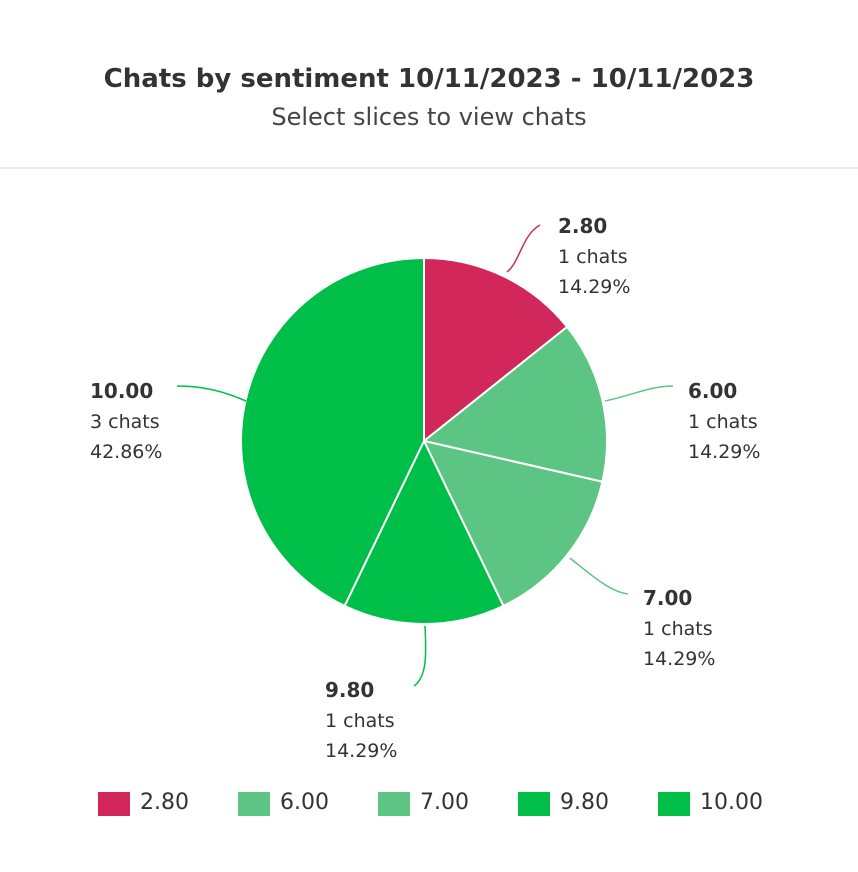 The height and width of the screenshot is (872, 858). What do you see at coordinates (361, 751) in the screenshot?
I see `data-label-percent-9-80: 14.29%` at bounding box center [361, 751].